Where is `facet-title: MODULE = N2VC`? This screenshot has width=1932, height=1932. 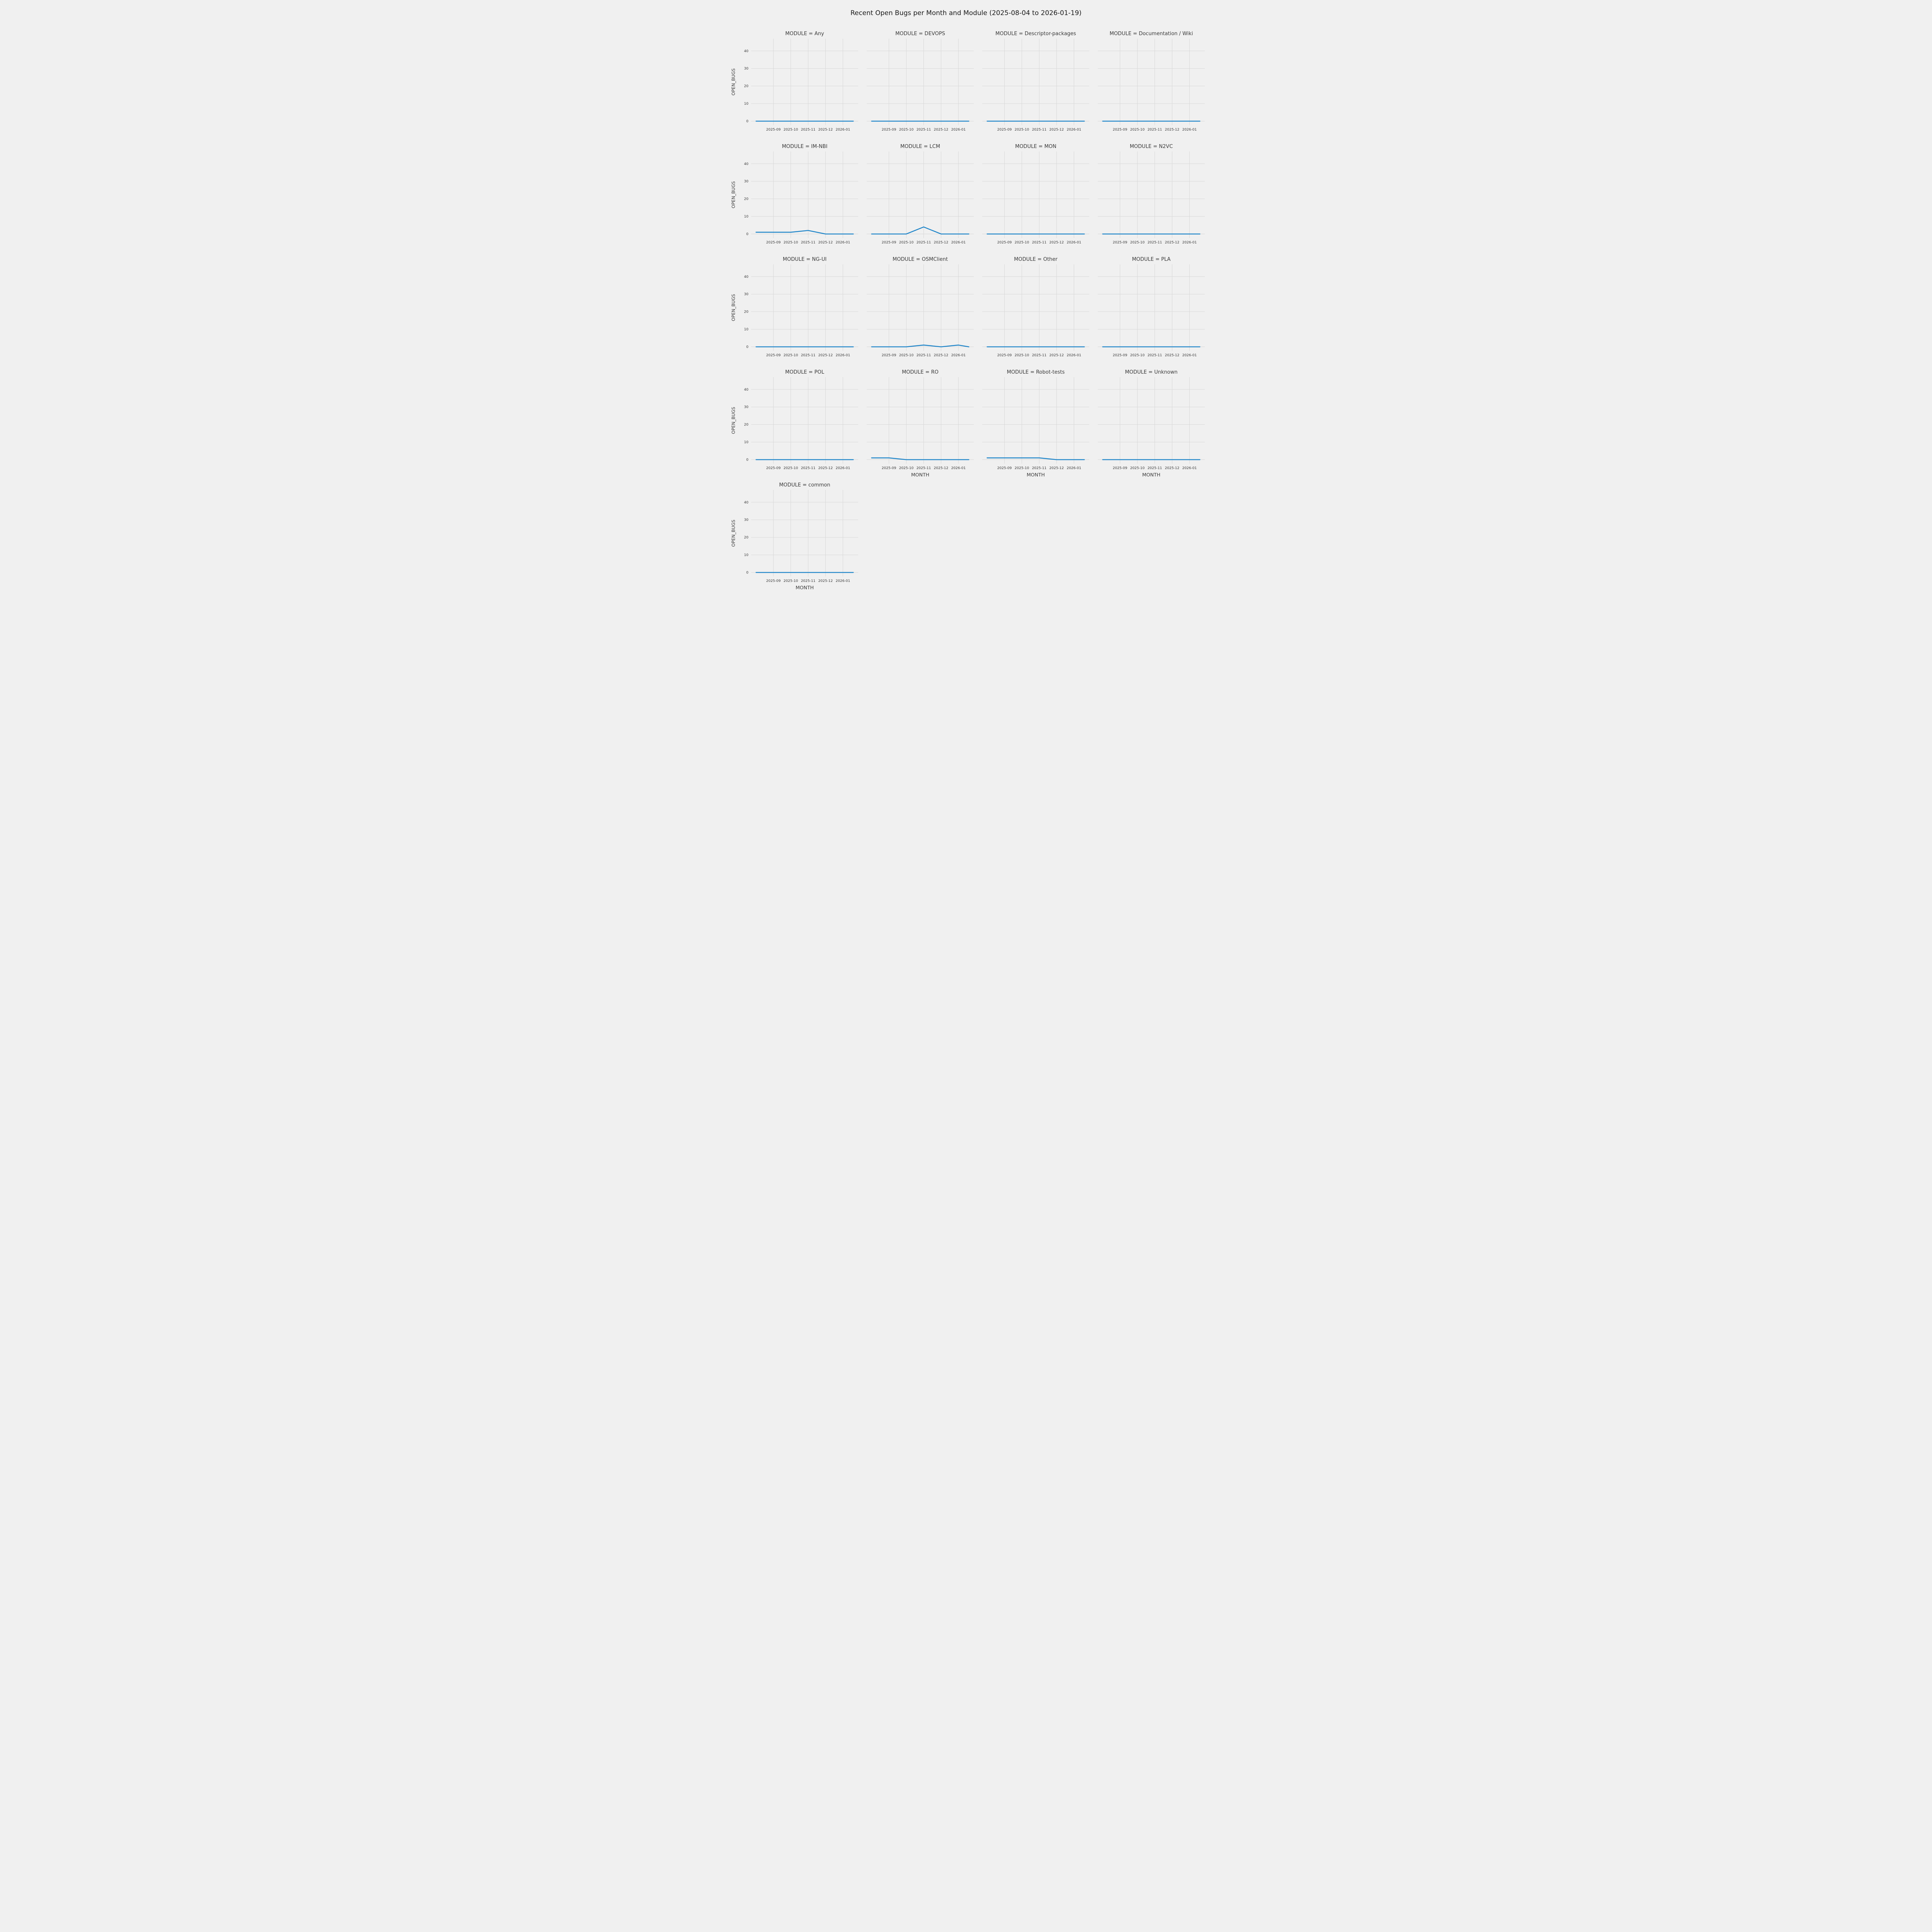
facet-title: MODULE = N2VC is located at coordinates (1151, 147).